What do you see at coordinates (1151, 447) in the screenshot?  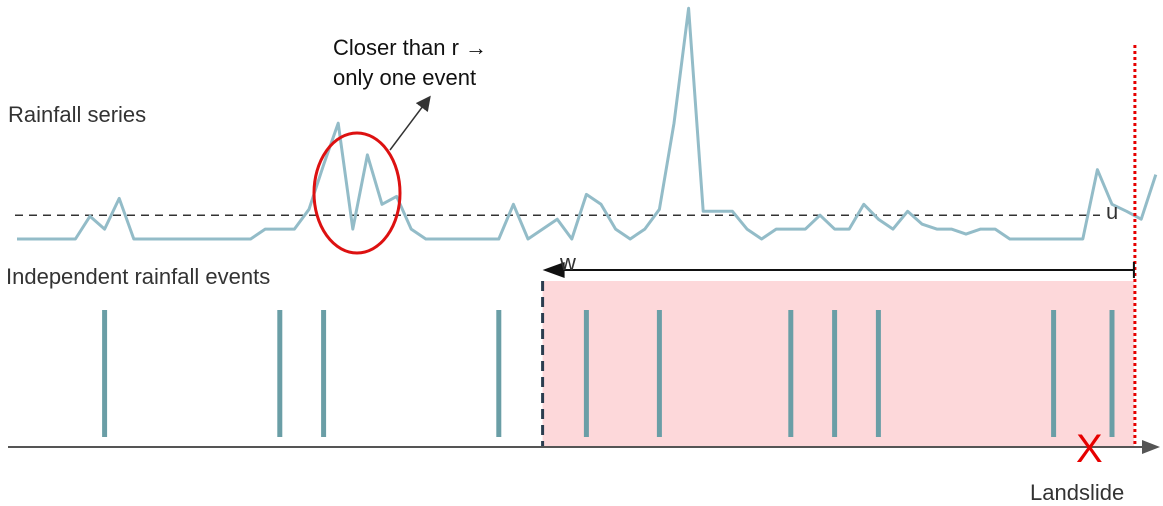 I see `time-axis-arrowhead` at bounding box center [1151, 447].